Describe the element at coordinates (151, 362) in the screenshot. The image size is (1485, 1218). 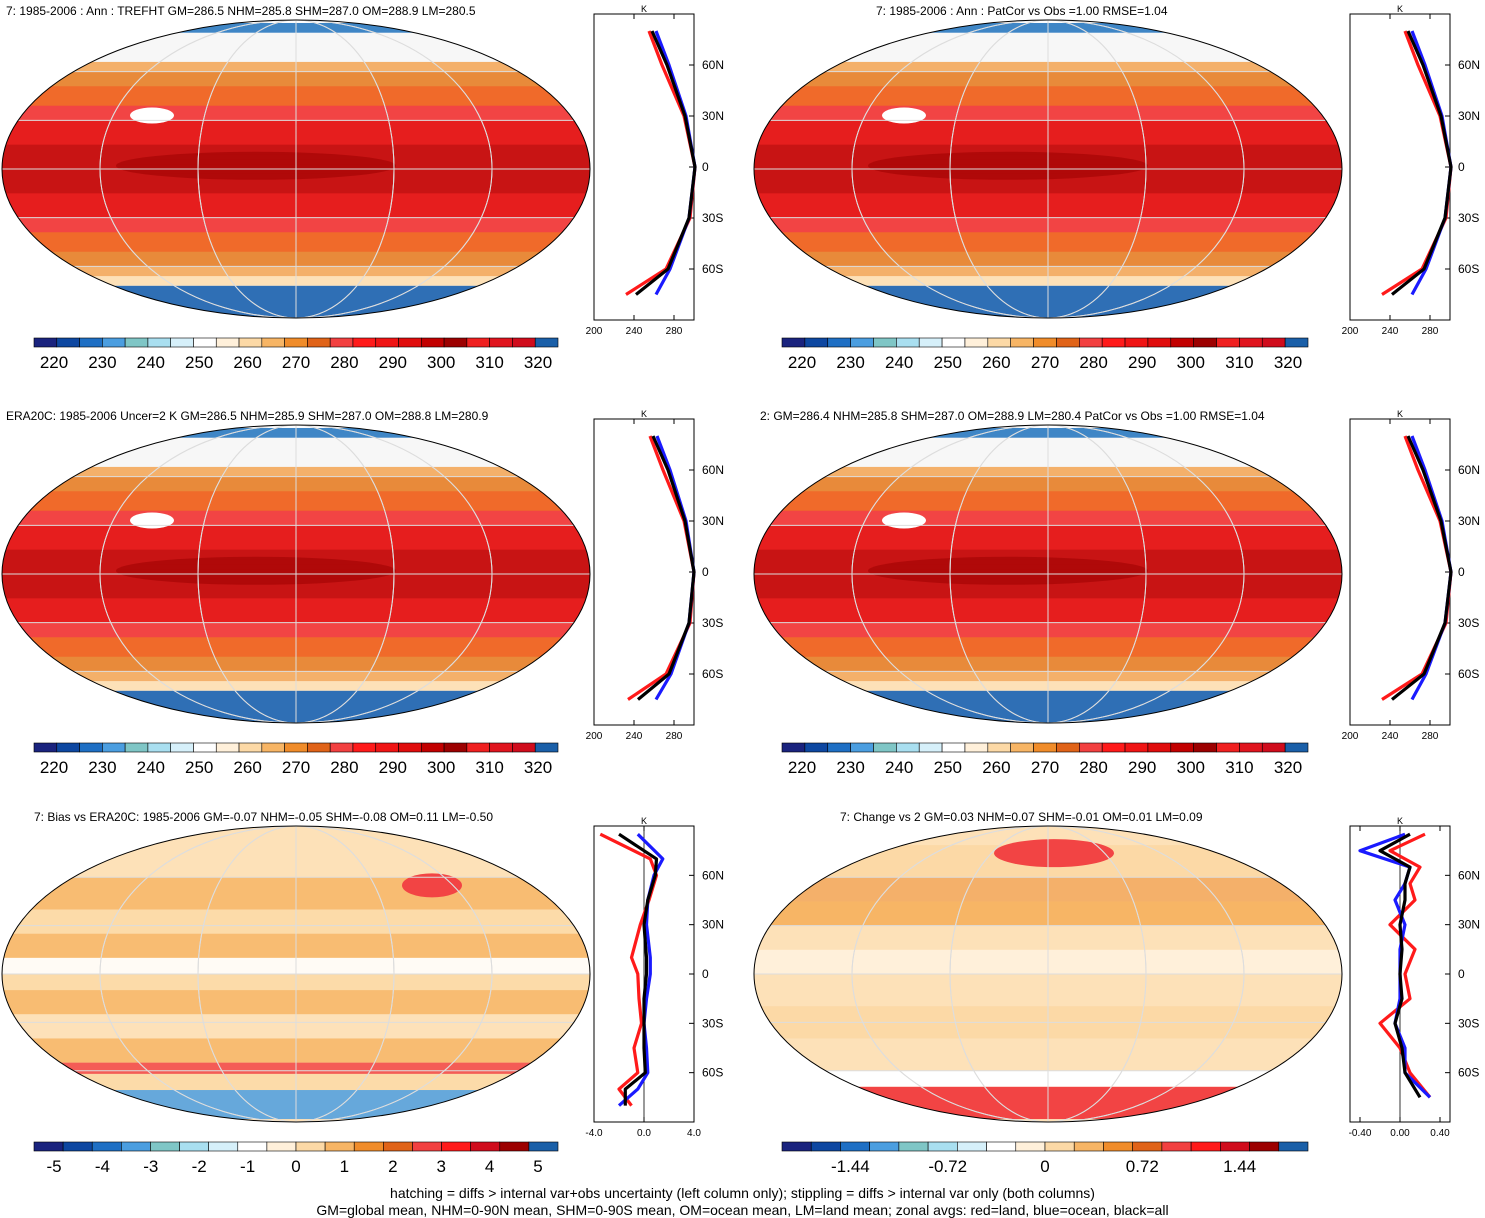
I see `colorbar-label: 240` at that location.